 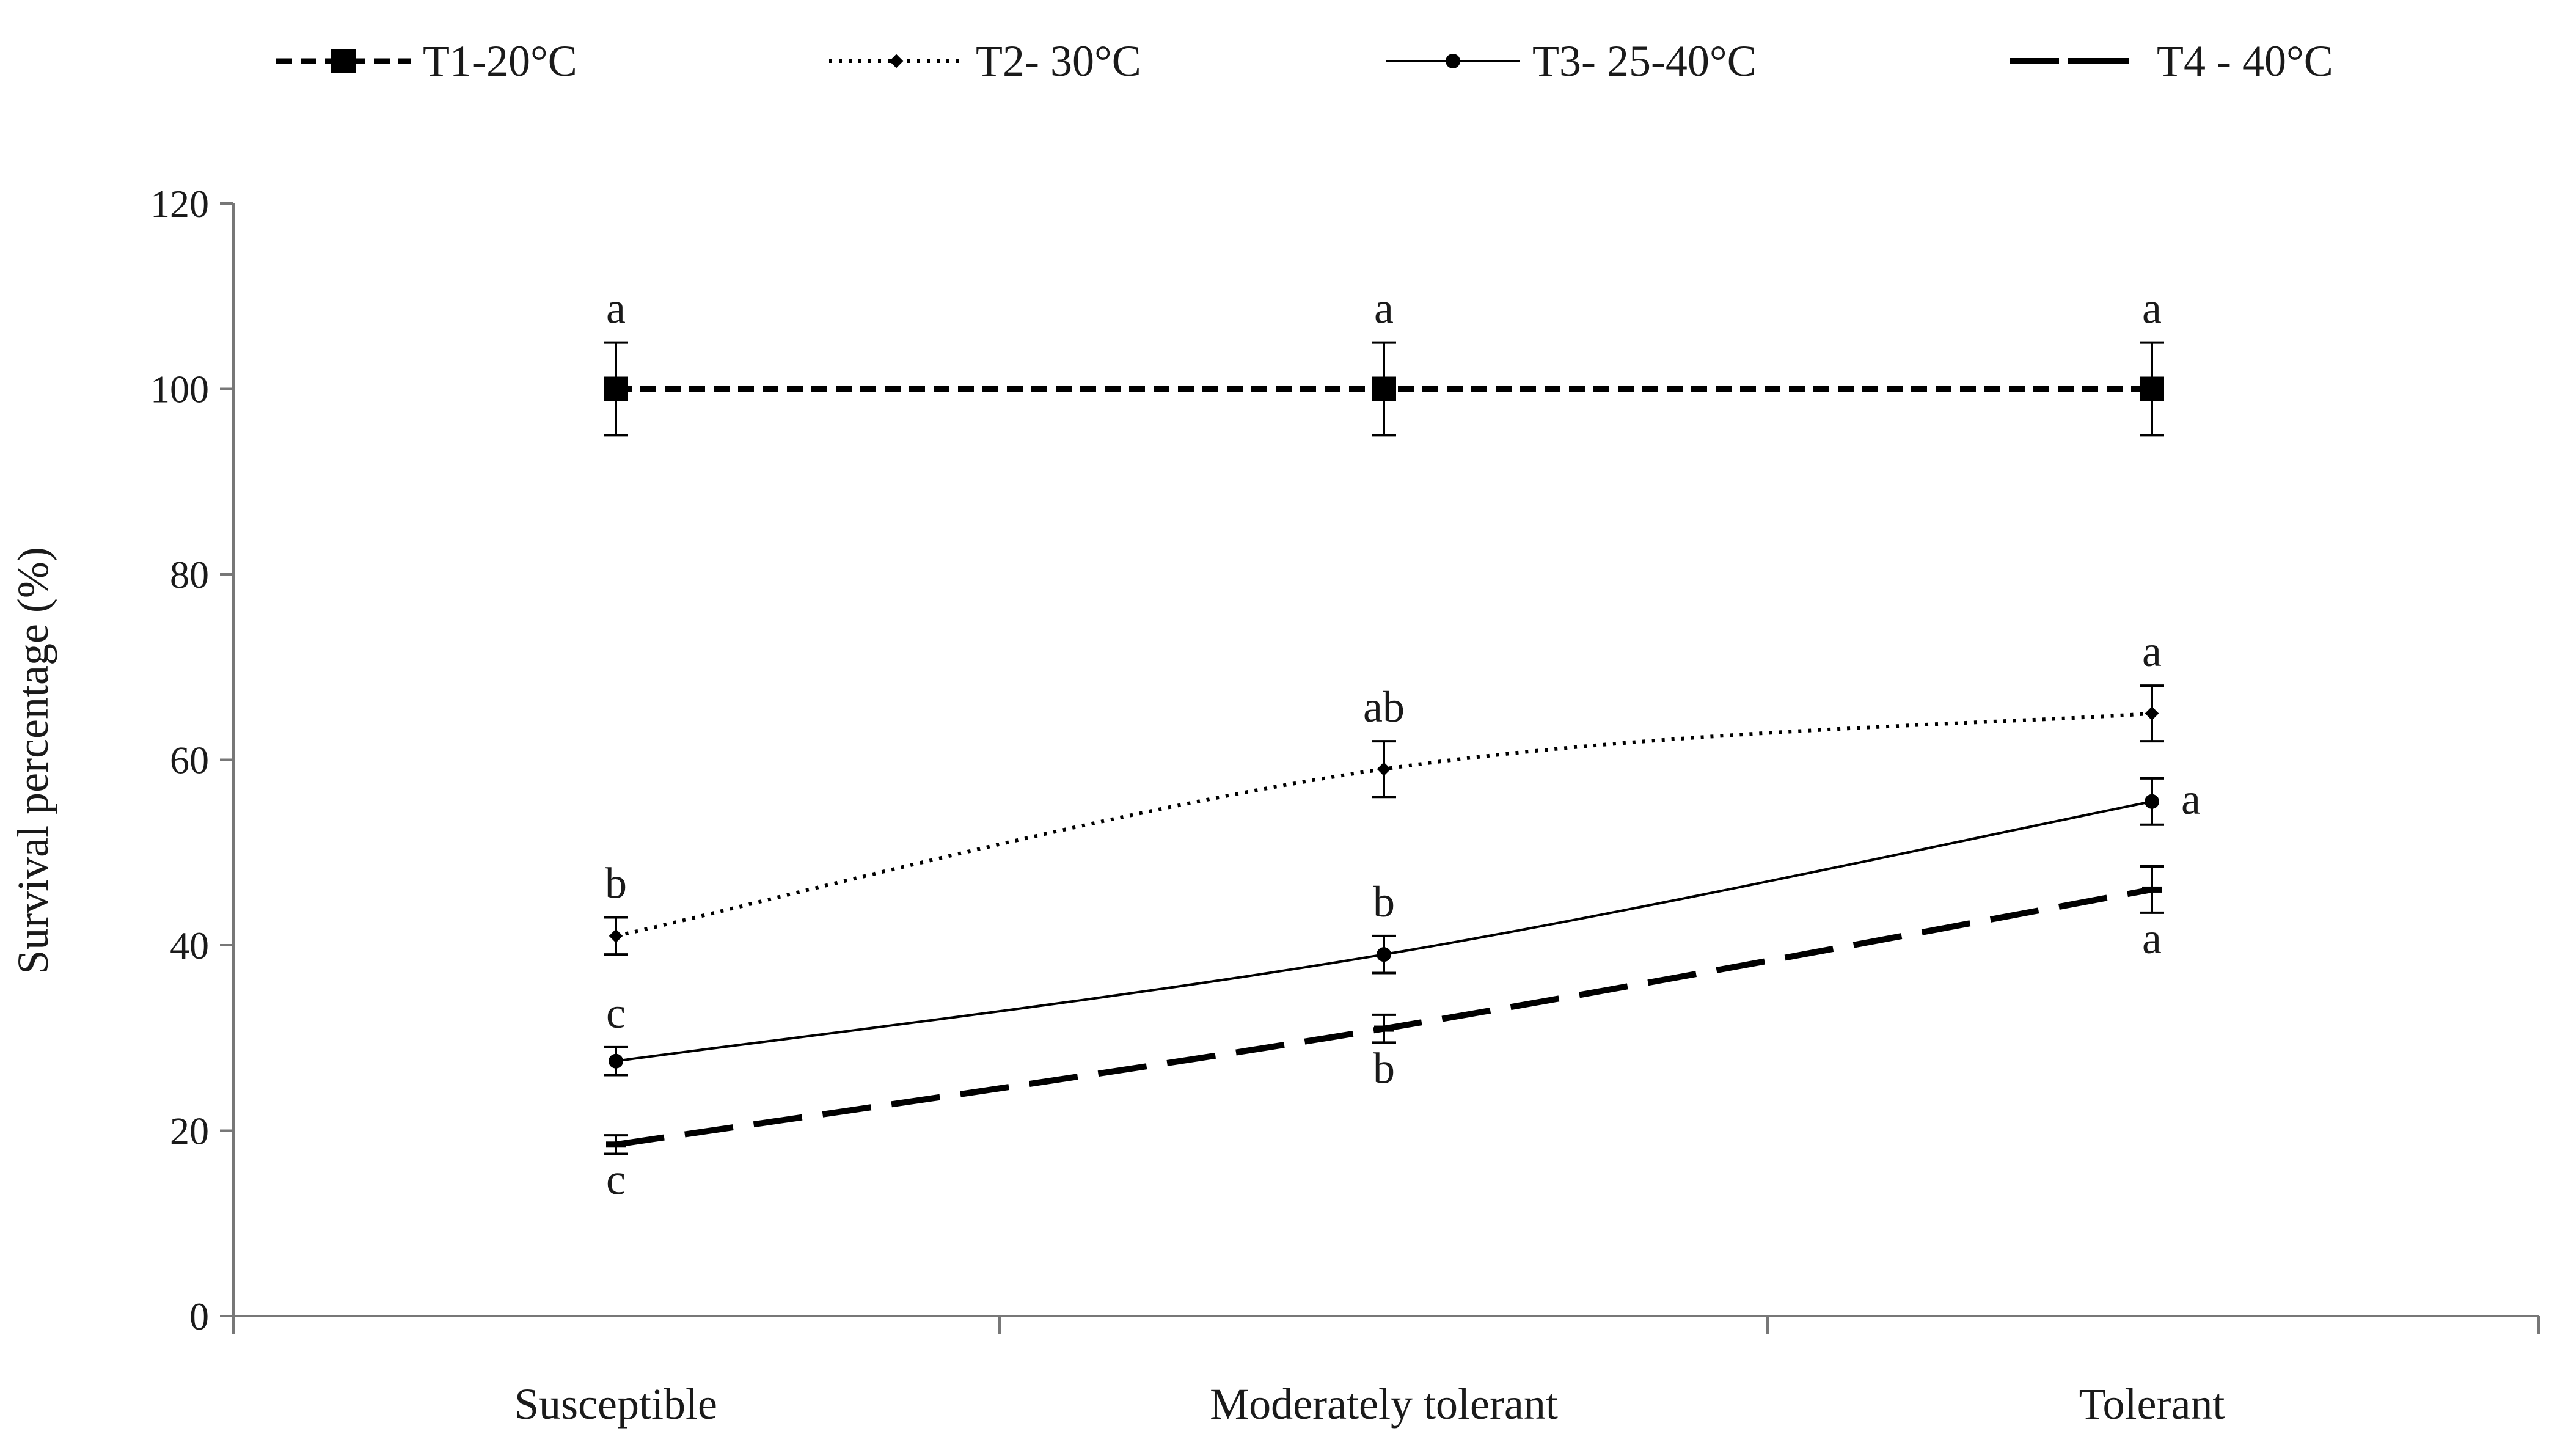 What do you see at coordinates (189, 1131) in the screenshot?
I see `y-tick-label: 20` at bounding box center [189, 1131].